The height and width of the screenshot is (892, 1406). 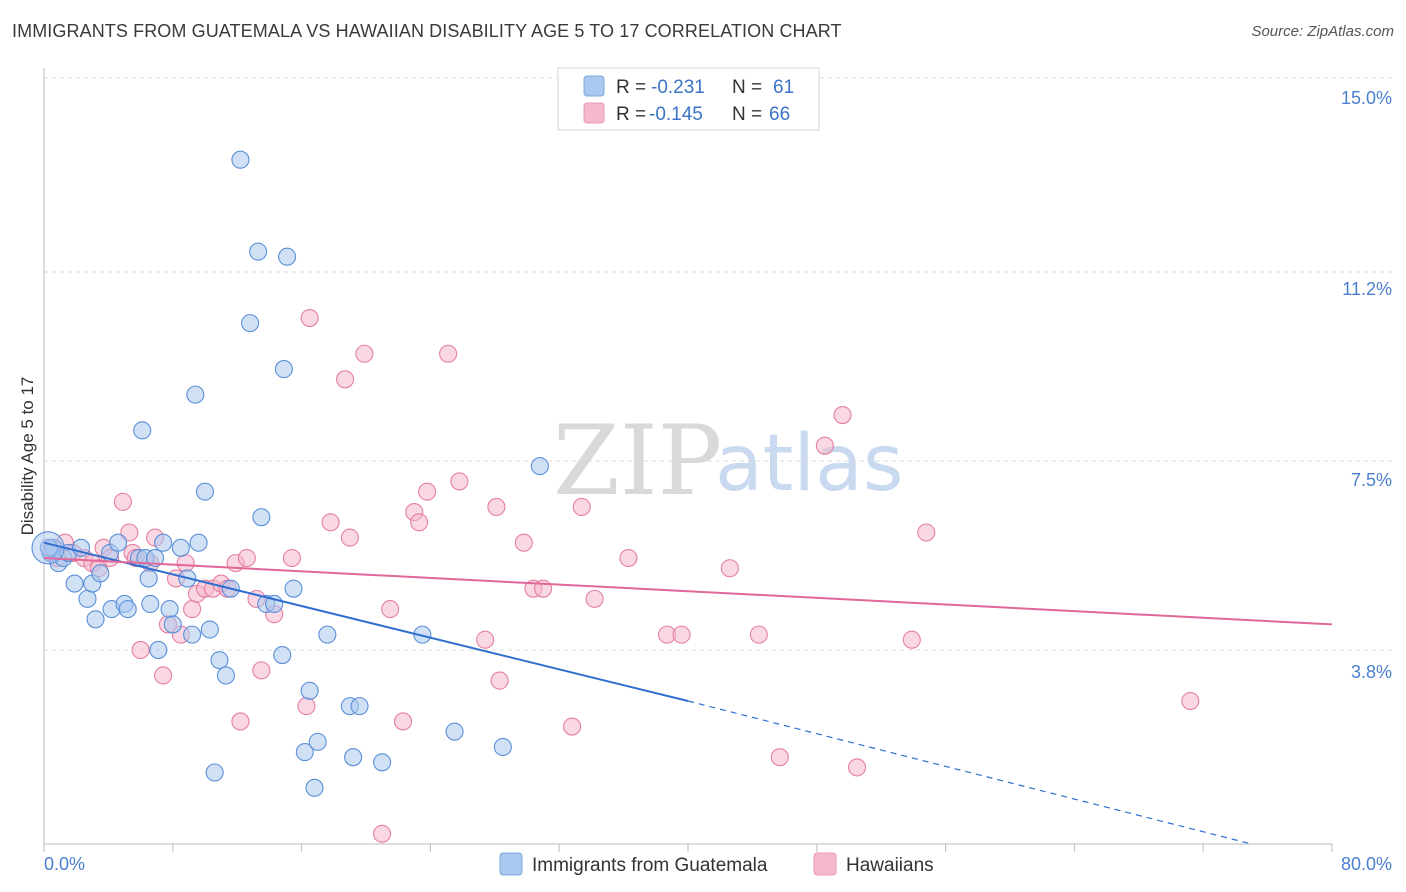 What do you see at coordinates (688, 591) in the screenshot?
I see `trend-hawaiians` at bounding box center [688, 591].